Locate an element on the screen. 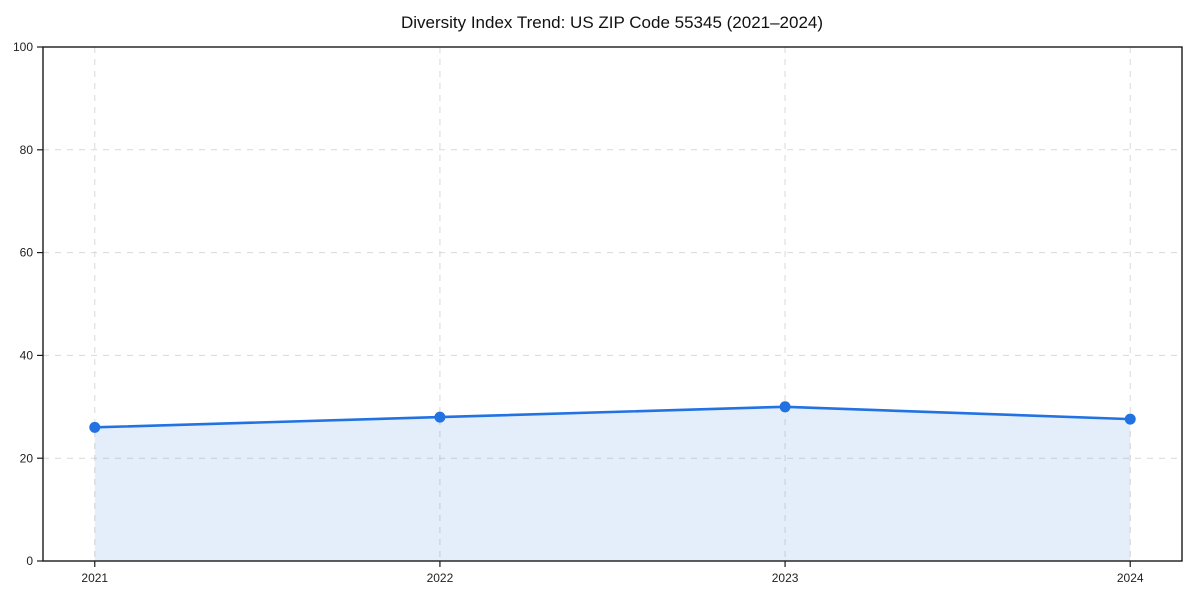  y-tick-label-0: 0 is located at coordinates (29, 561).